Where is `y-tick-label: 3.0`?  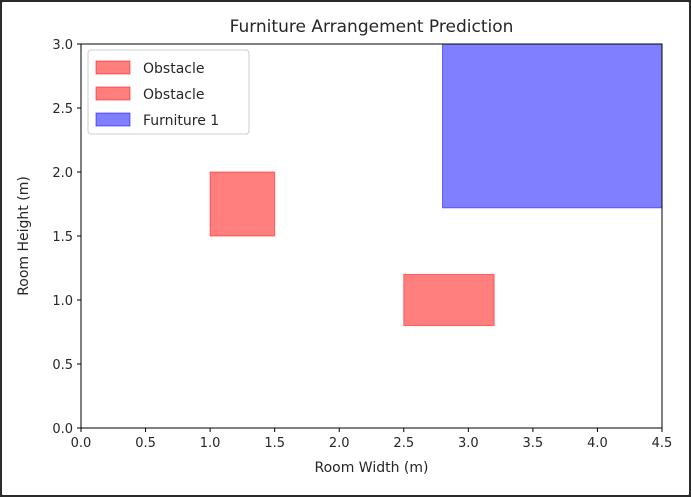
y-tick-label: 3.0 is located at coordinates (62, 45).